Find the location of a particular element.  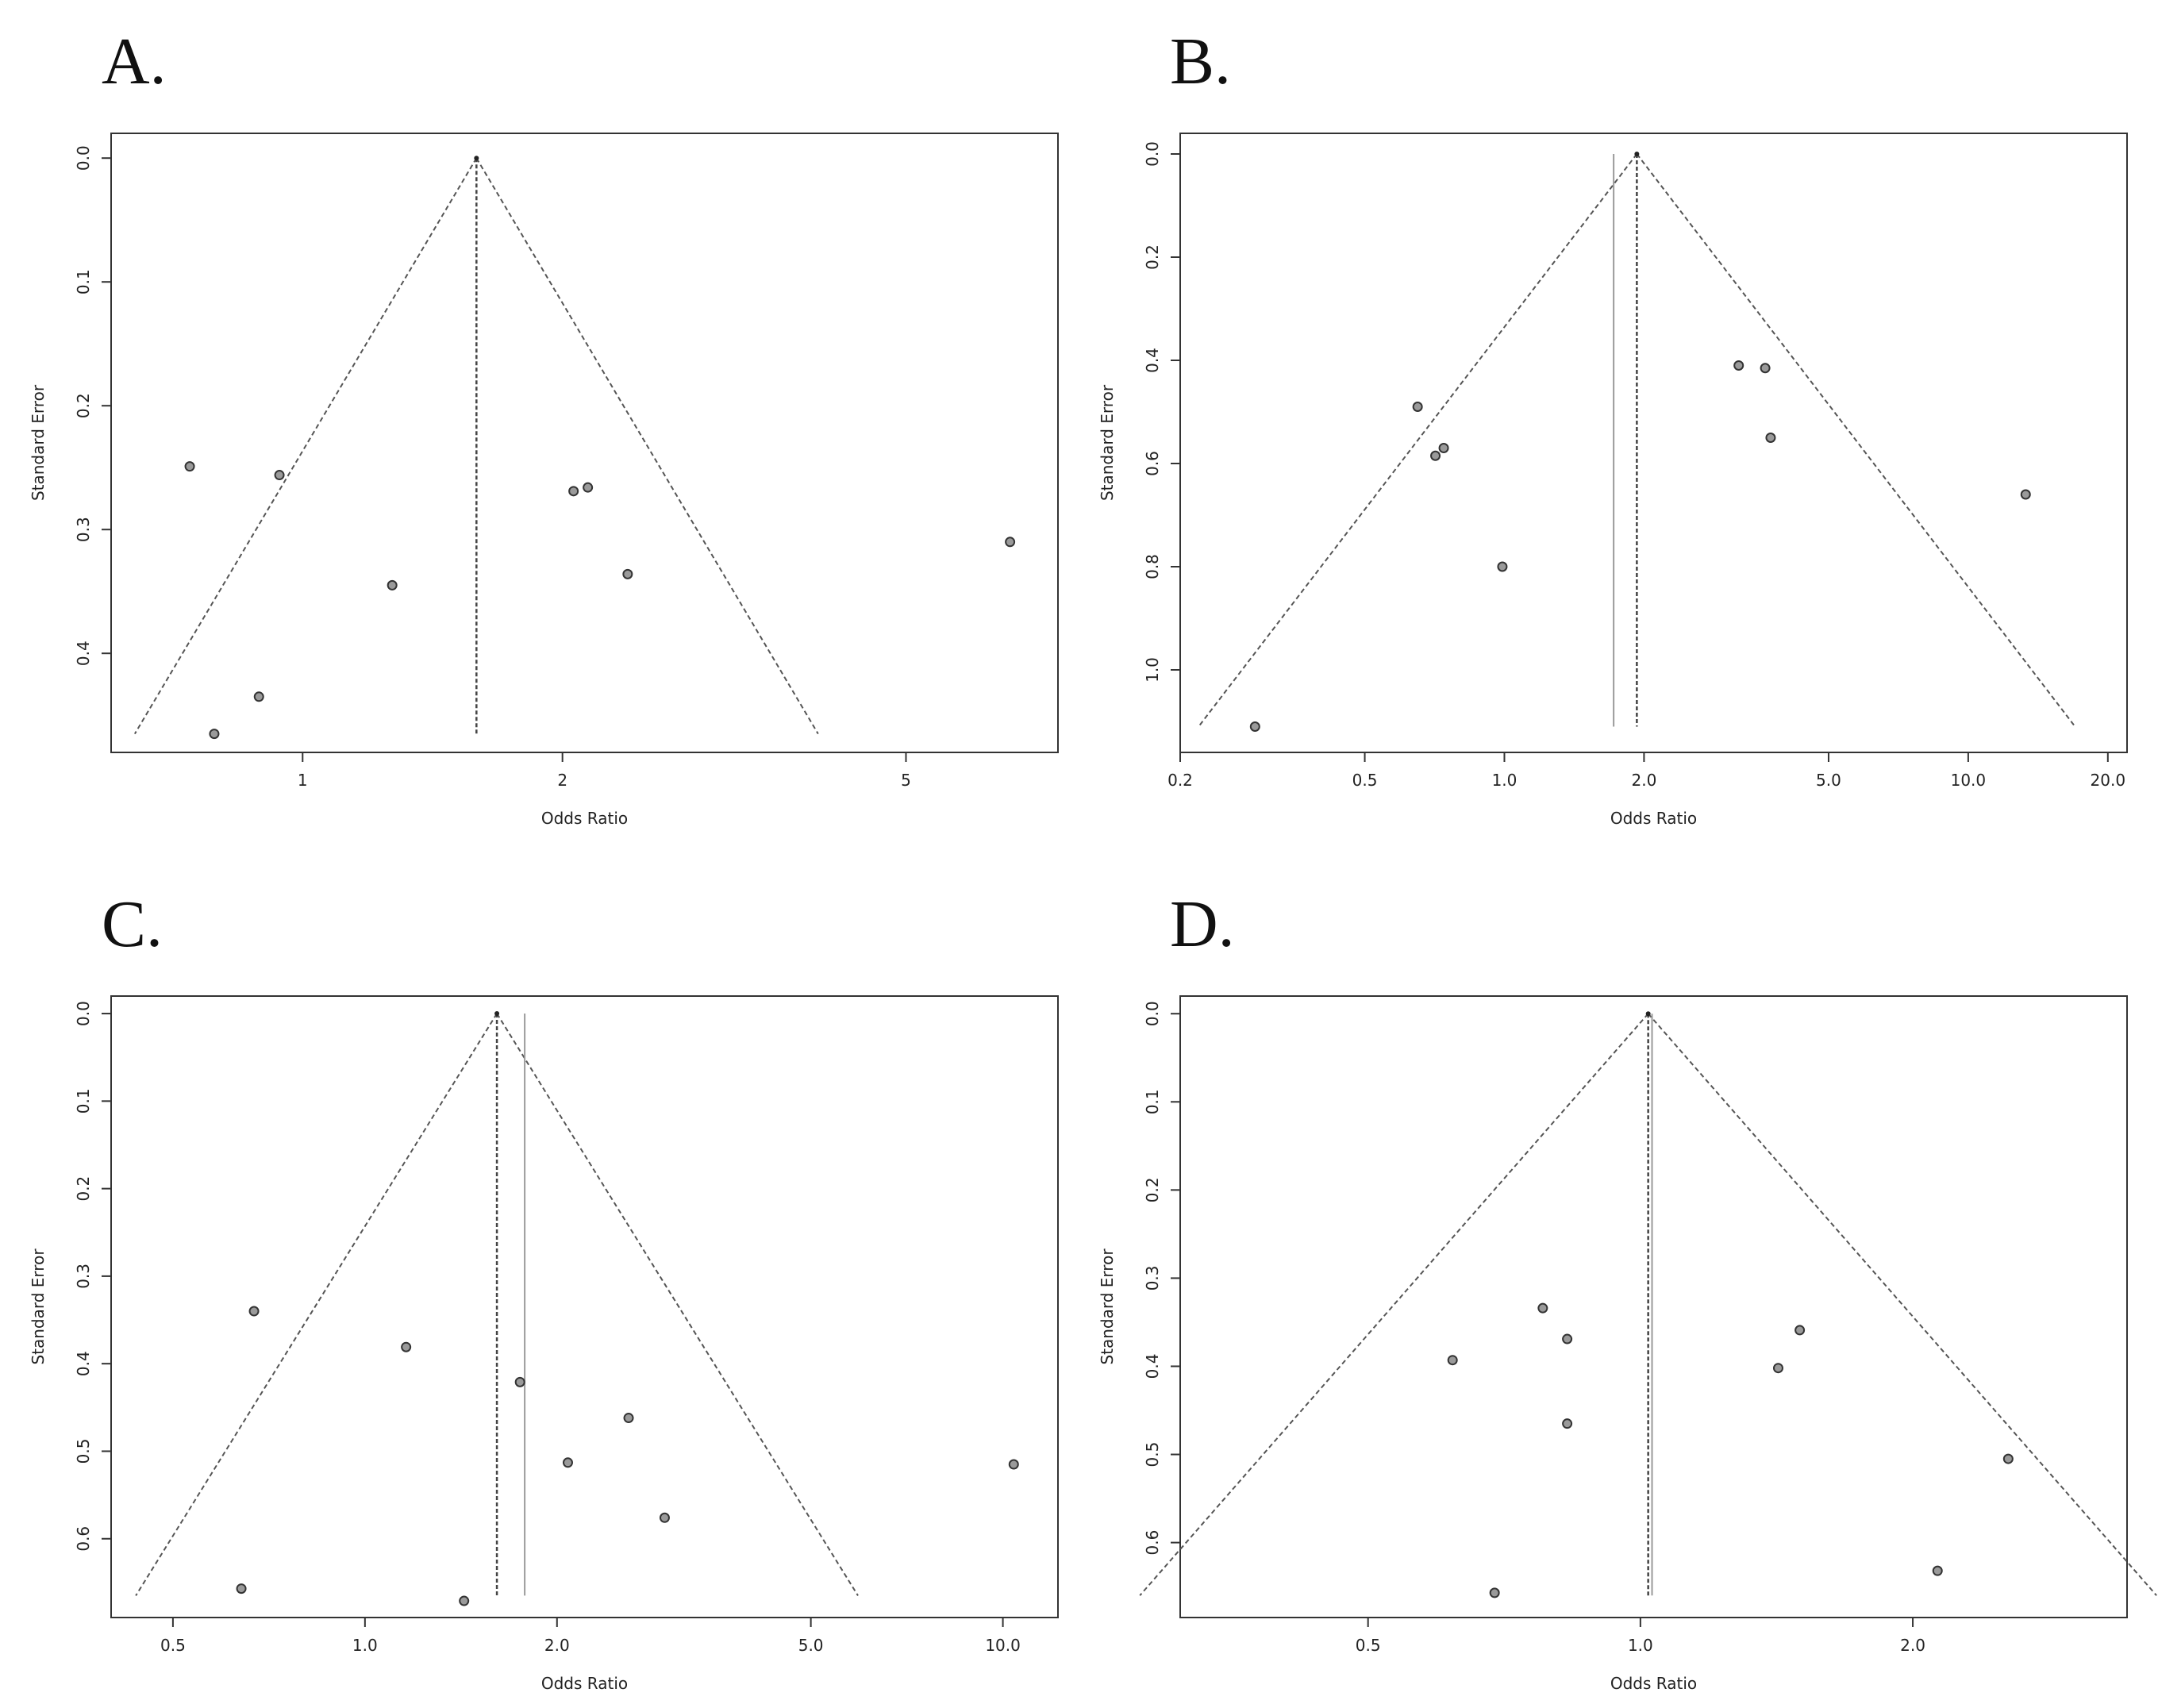

panel-letter: A. is located at coordinates (135, 61).